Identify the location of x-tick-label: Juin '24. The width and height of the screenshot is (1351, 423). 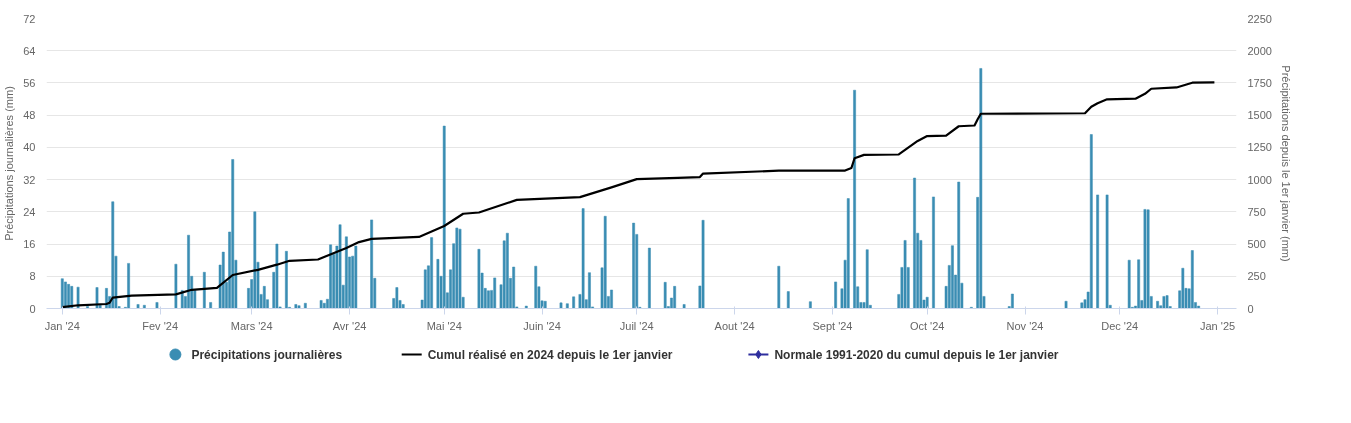
(542, 325).